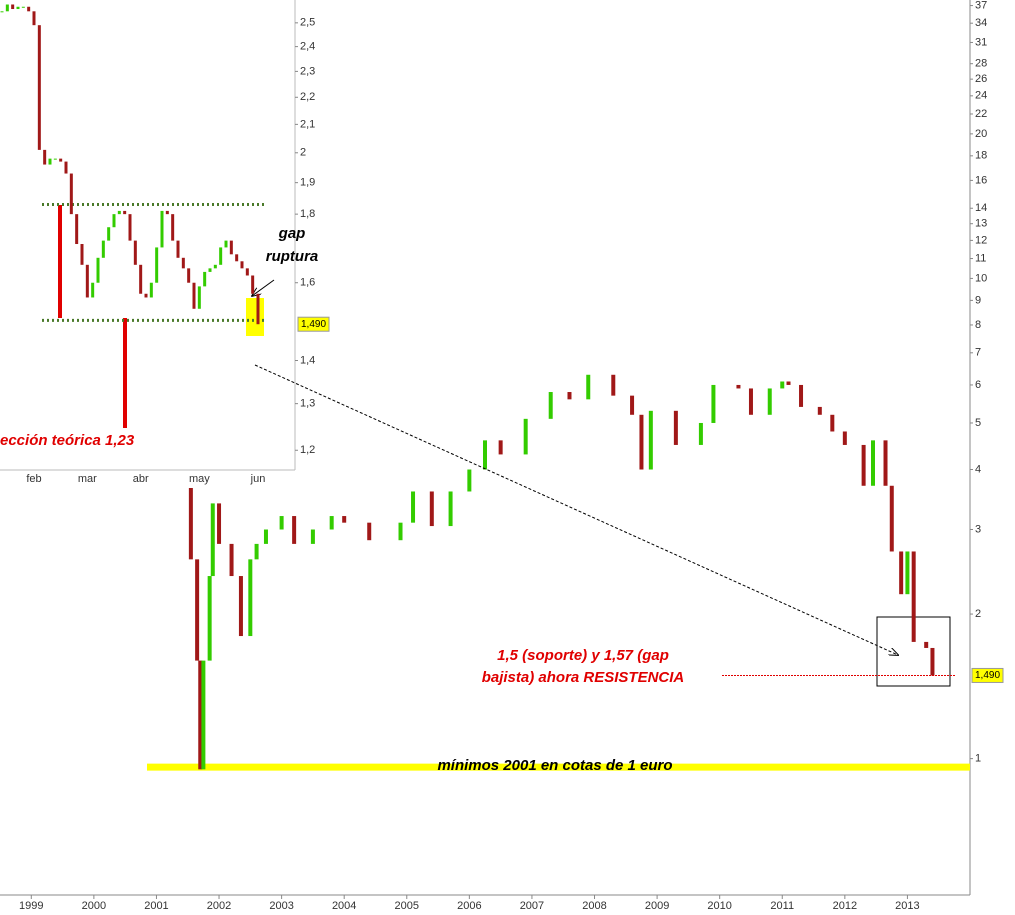 This screenshot has height=915, width=1015. What do you see at coordinates (978, 614) in the screenshot?
I see `y-tick-label: 2` at bounding box center [978, 614].